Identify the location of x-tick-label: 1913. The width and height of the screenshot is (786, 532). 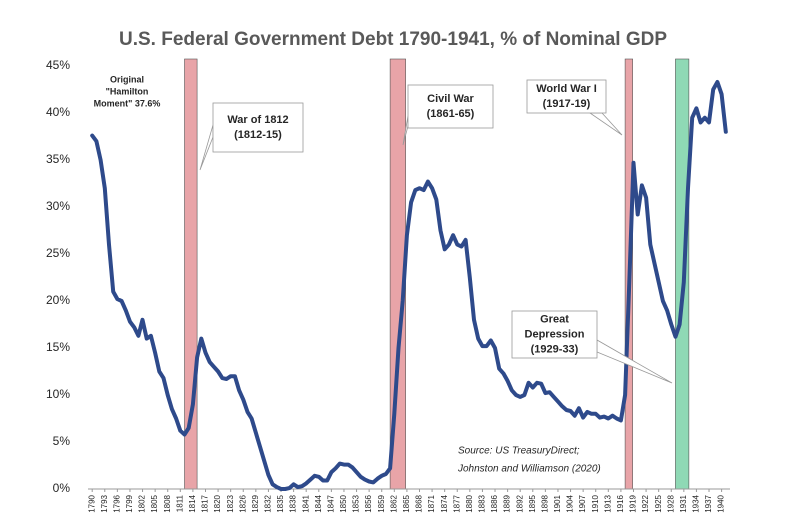
(607, 503).